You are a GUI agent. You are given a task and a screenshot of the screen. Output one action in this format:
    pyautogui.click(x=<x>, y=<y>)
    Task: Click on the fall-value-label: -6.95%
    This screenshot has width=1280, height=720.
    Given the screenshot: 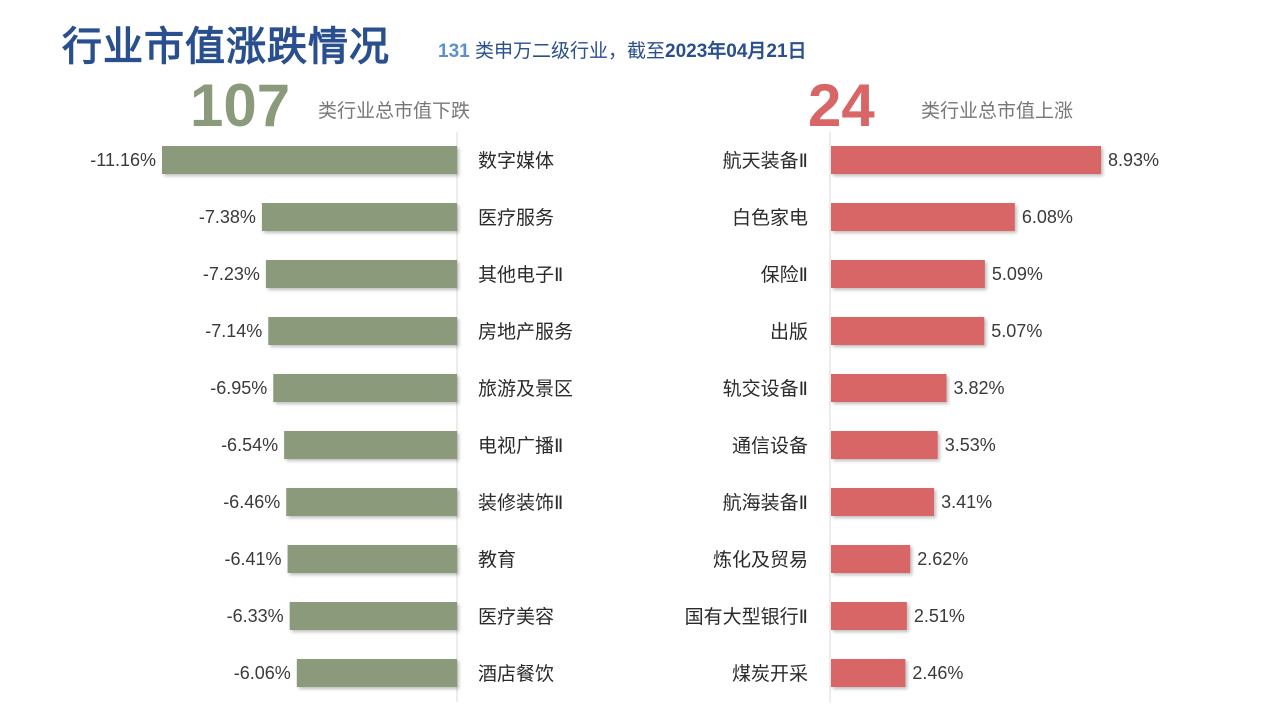 What is the action you would take?
    pyautogui.click(x=238, y=388)
    